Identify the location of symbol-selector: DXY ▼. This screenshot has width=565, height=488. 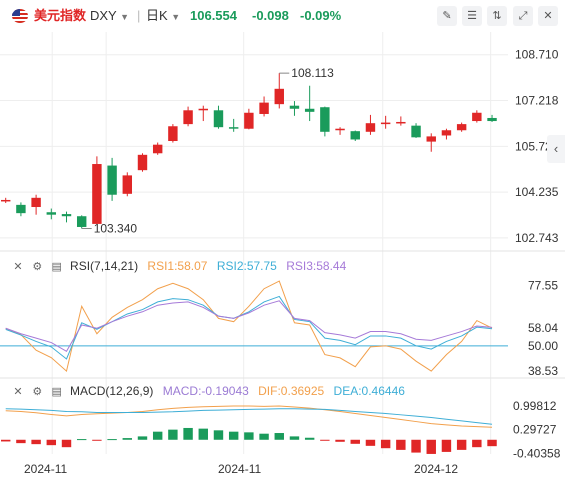
(109, 16).